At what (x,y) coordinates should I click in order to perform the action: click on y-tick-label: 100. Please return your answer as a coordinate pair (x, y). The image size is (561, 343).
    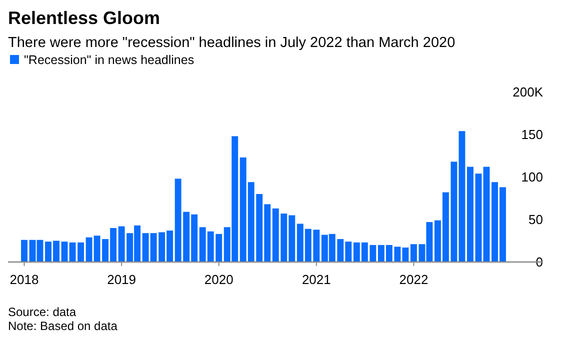
    Looking at the image, I should click on (532, 177).